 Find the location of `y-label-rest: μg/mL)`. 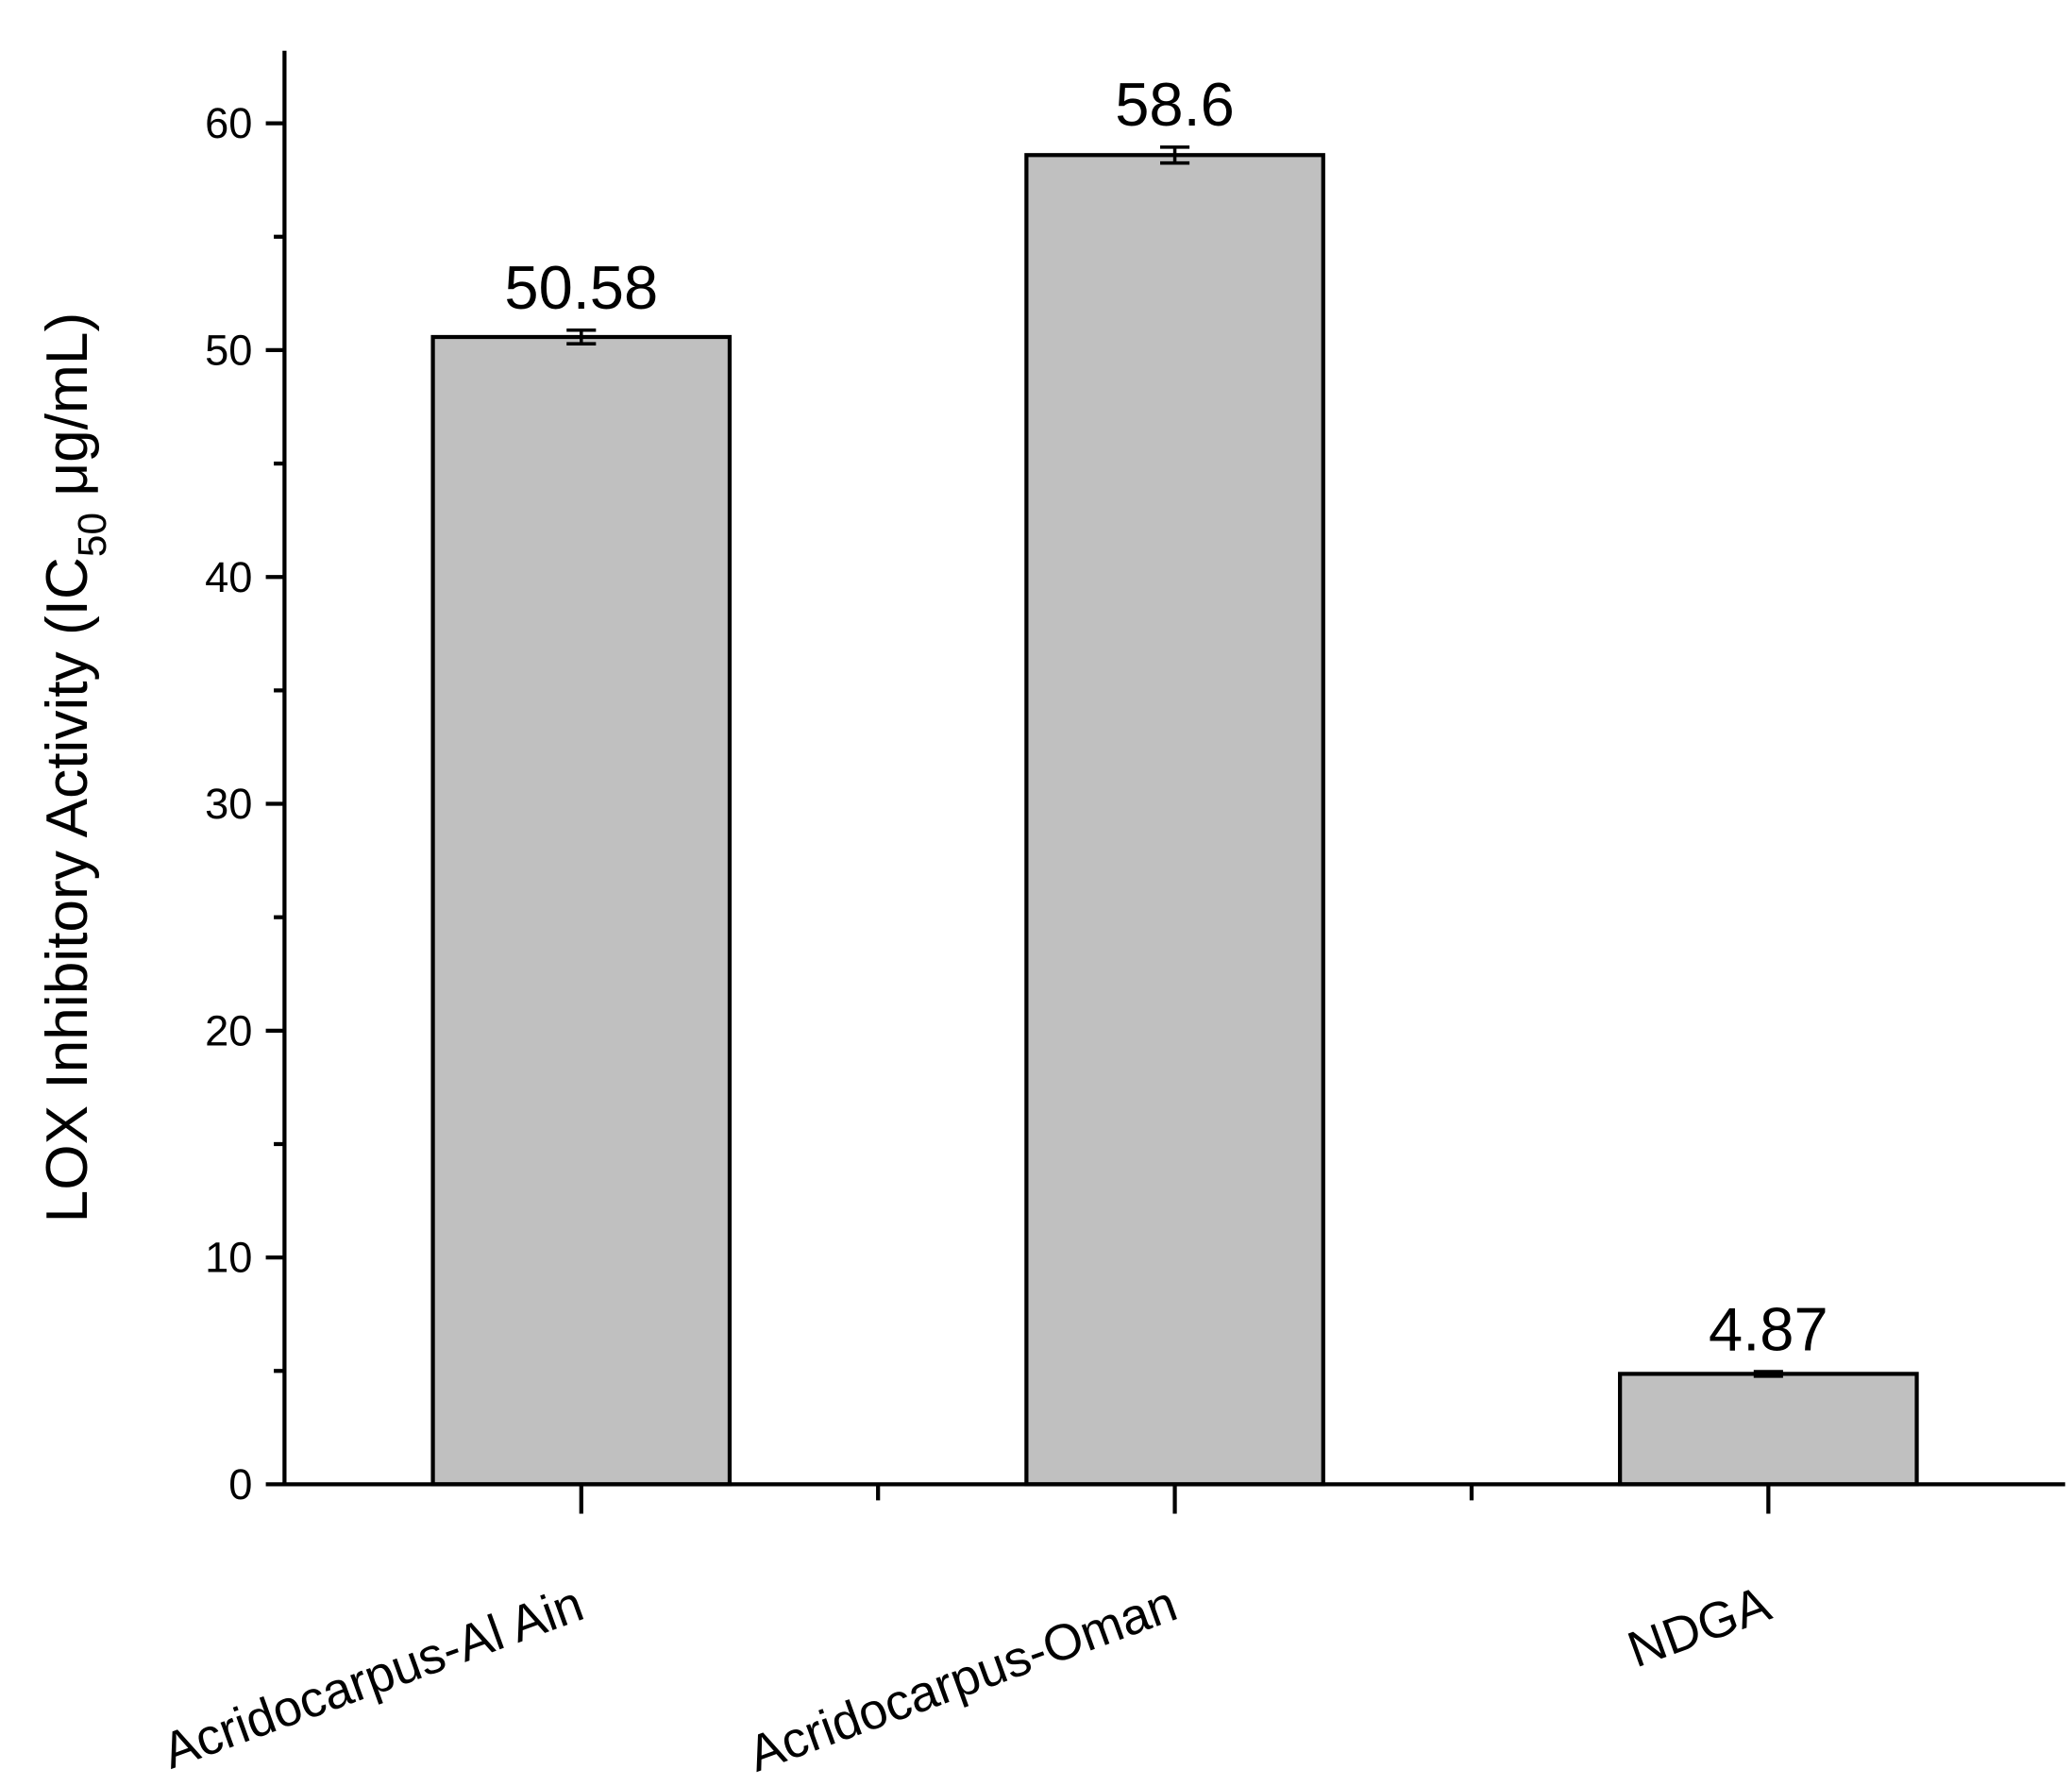

y-label-rest: μg/mL) is located at coordinates (67, 412).